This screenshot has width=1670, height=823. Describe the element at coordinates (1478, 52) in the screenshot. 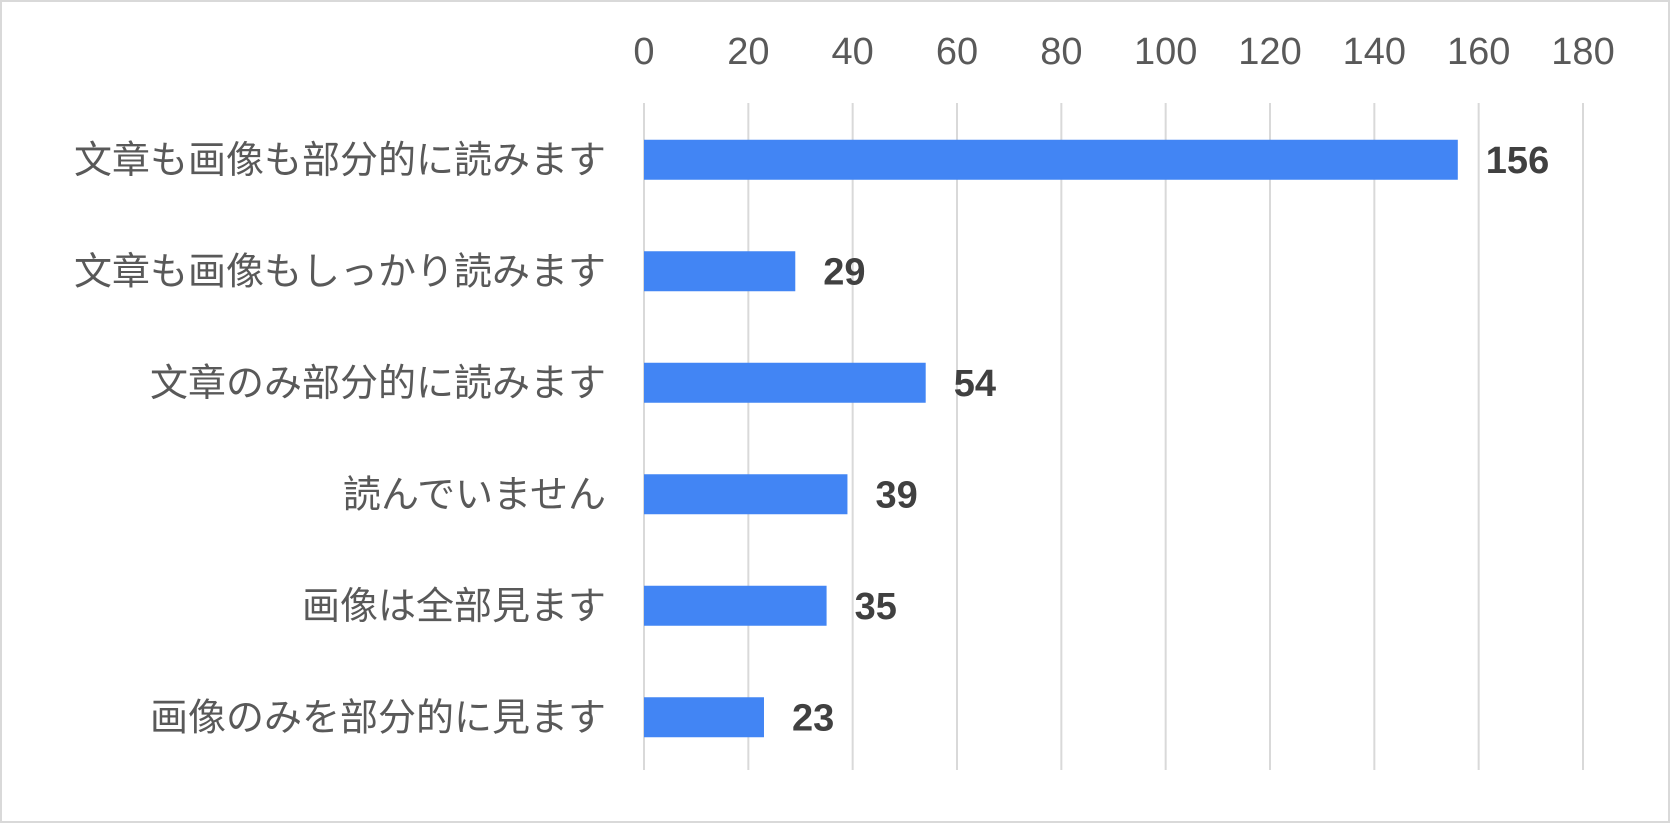

I see `x-tick-label: 160` at that location.